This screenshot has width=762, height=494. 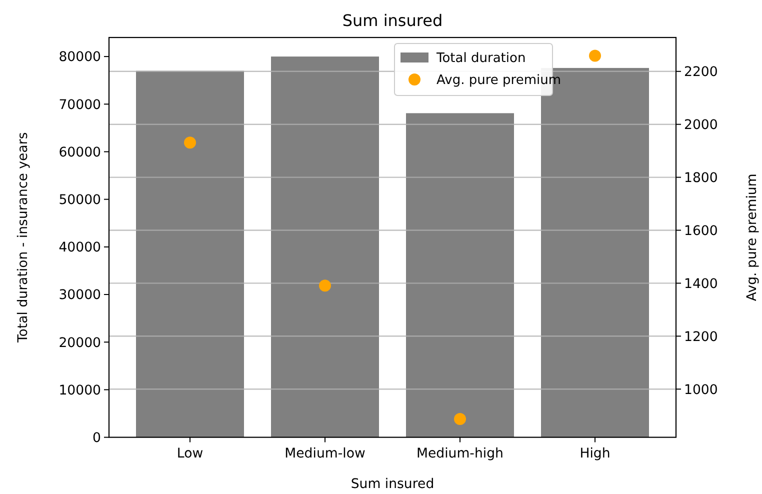 What do you see at coordinates (752, 238) in the screenshot?
I see `y2-axis-title: Avg. pure premium` at bounding box center [752, 238].